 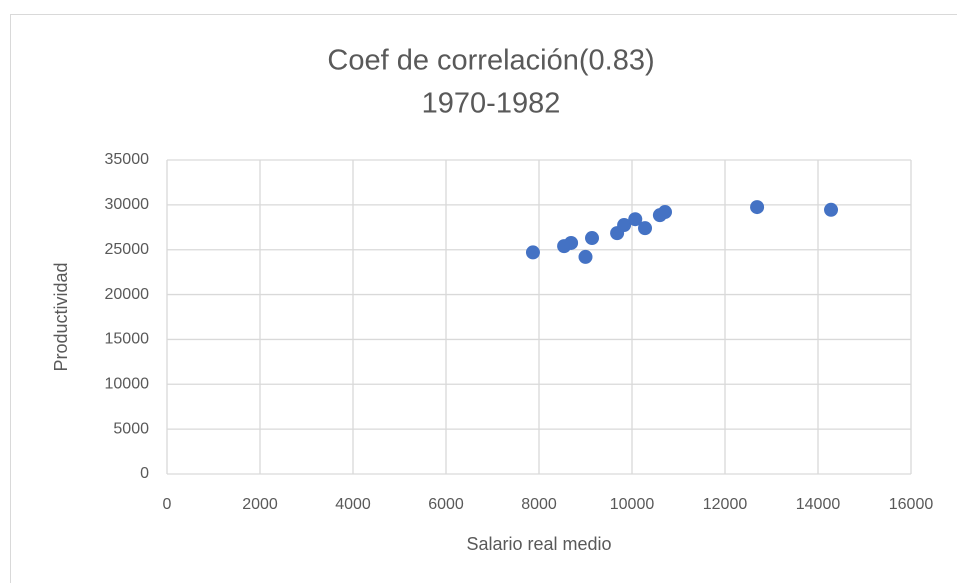 I want to click on x-tick-label: 4000, so click(x=353, y=504).